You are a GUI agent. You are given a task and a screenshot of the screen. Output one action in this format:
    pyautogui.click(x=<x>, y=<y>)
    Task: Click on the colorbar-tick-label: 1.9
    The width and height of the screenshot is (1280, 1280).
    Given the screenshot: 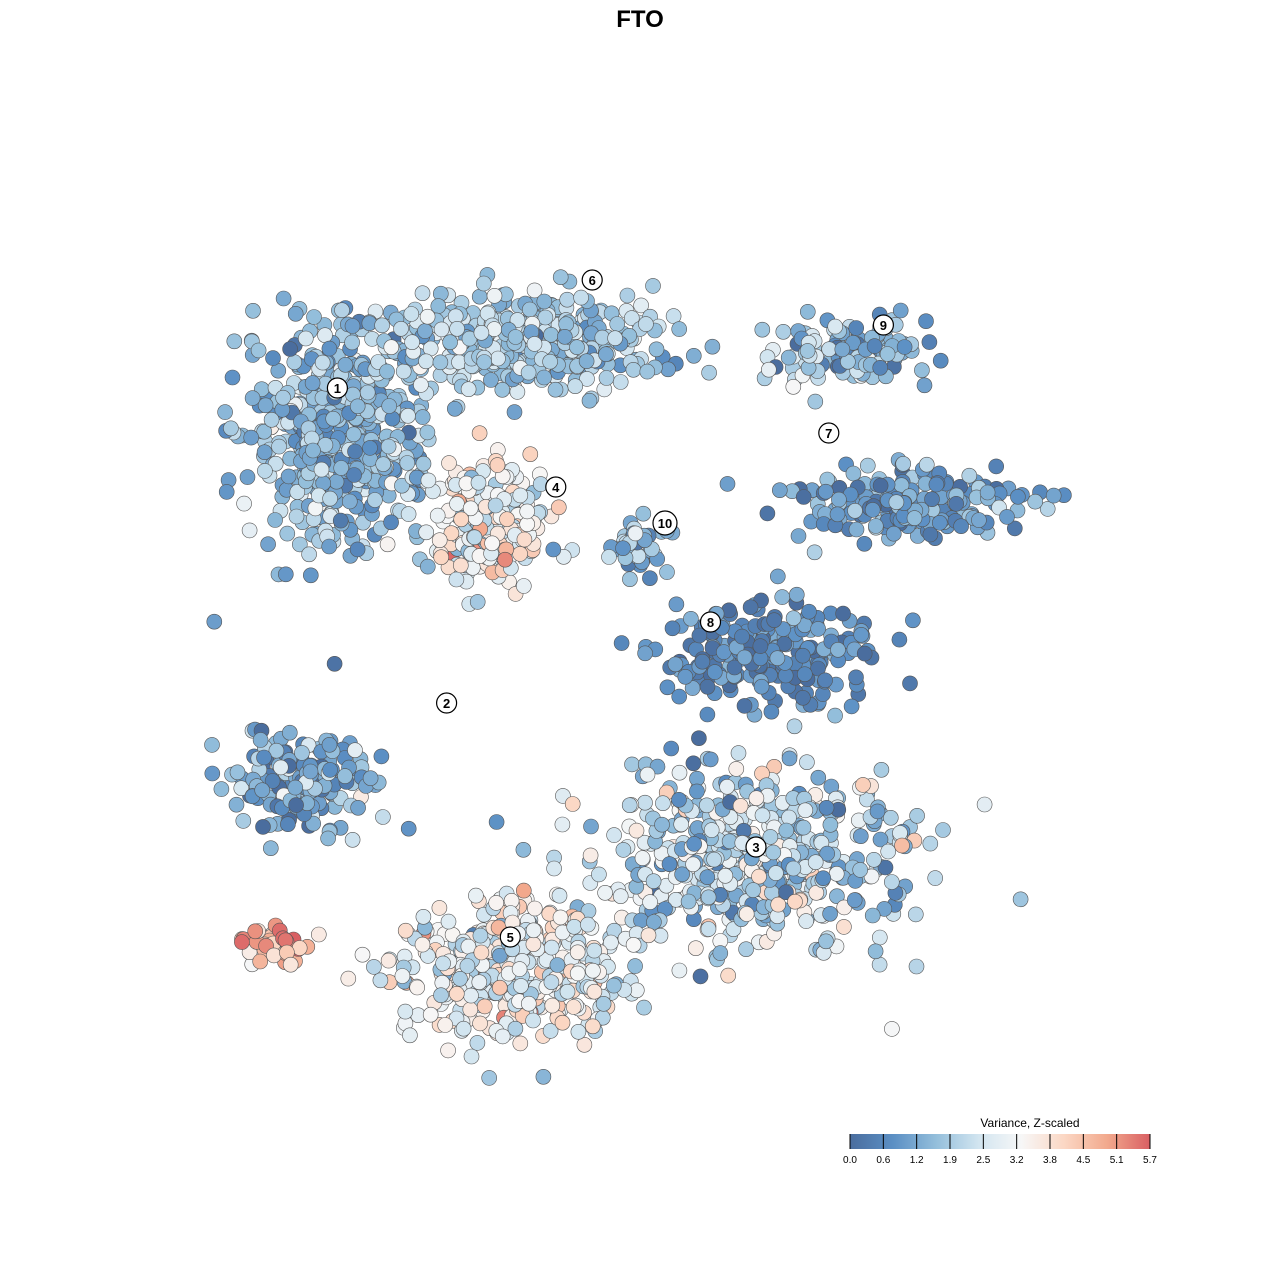 What is the action you would take?
    pyautogui.click(x=950, y=1160)
    